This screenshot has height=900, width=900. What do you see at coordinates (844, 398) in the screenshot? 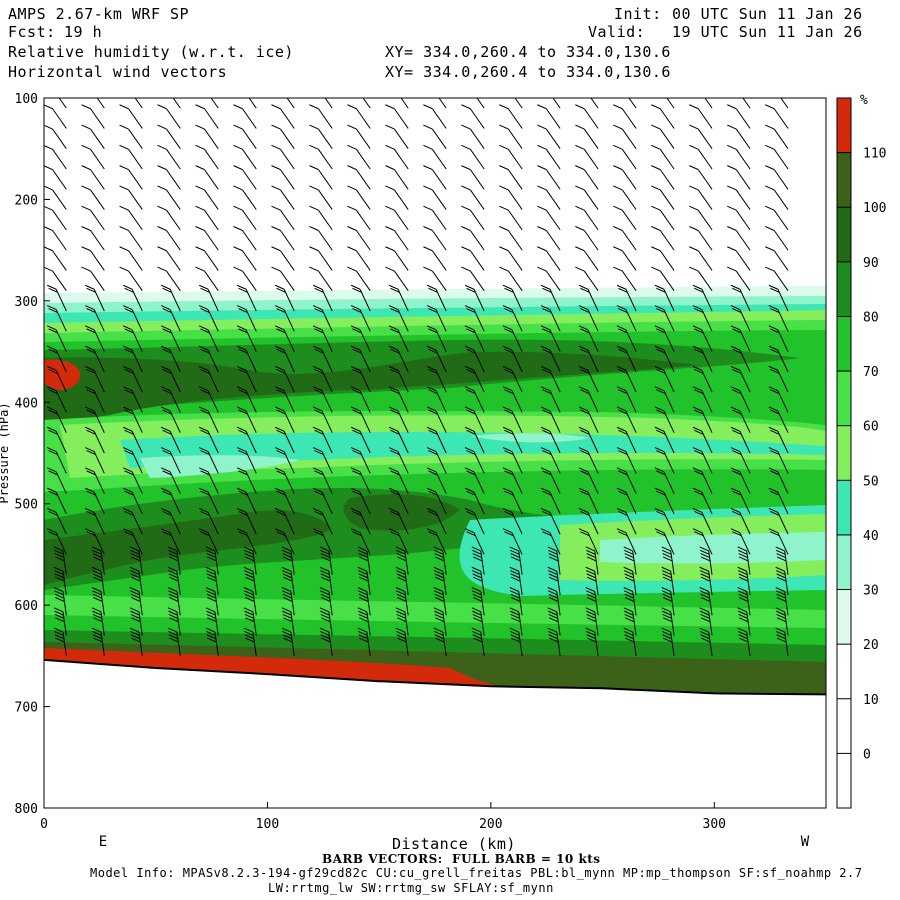
I see `colorbar-segment` at bounding box center [844, 398].